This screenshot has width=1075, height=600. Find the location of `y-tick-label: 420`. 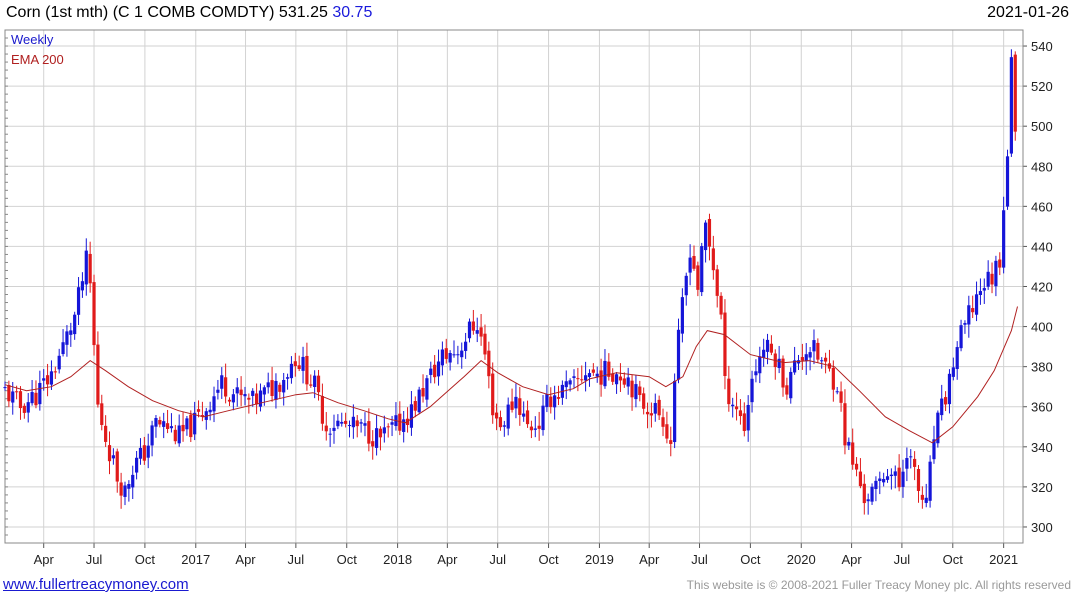

y-tick-label: 420 is located at coordinates (1042, 287).